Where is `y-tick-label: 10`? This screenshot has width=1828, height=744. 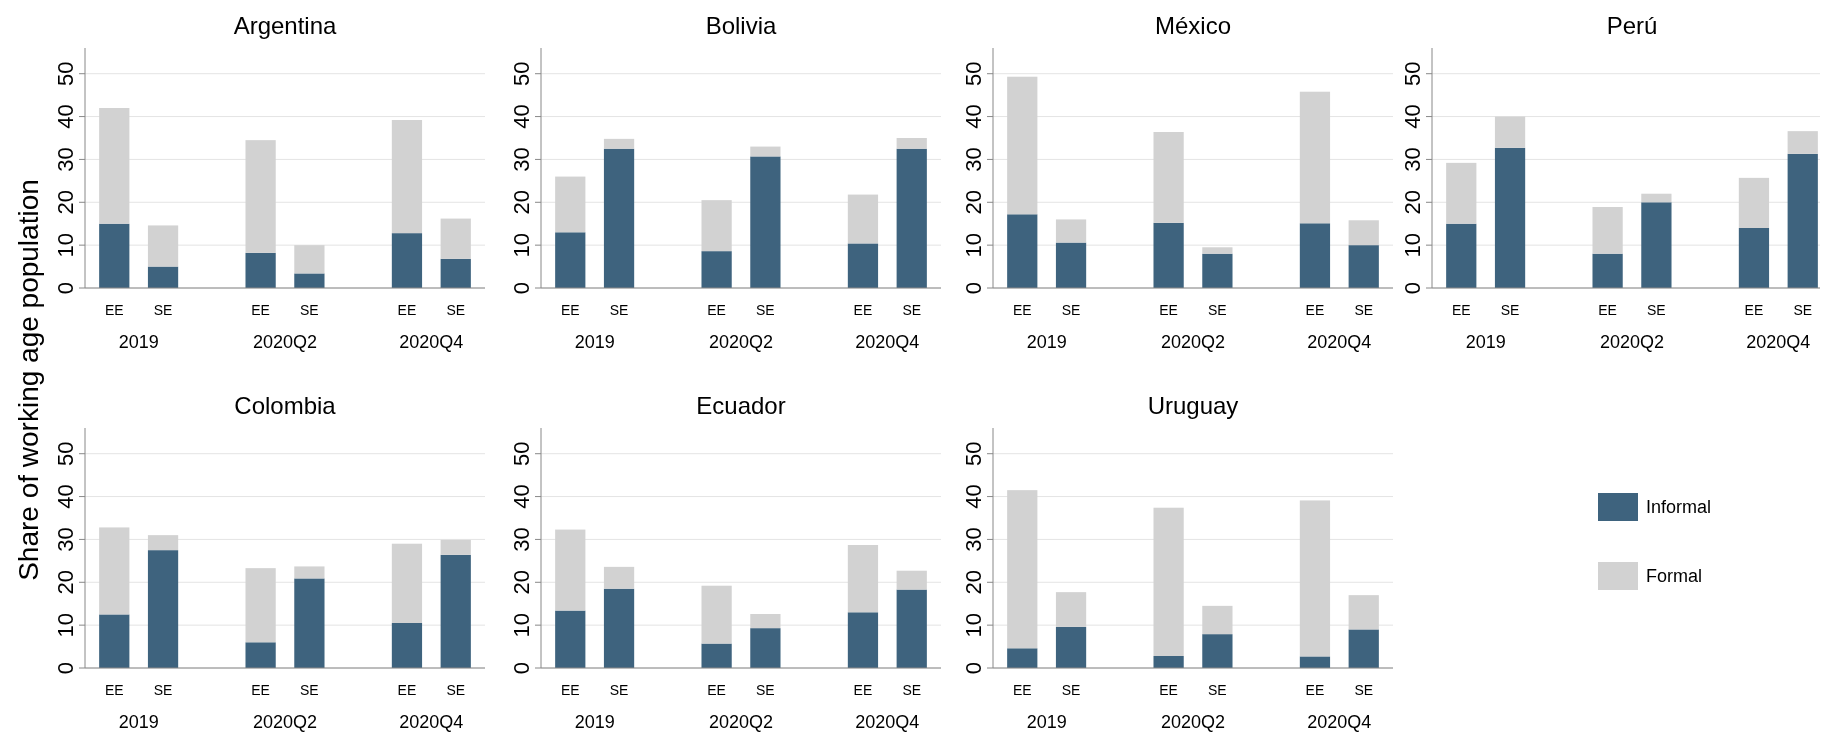
y-tick-label: 10 is located at coordinates (973, 625).